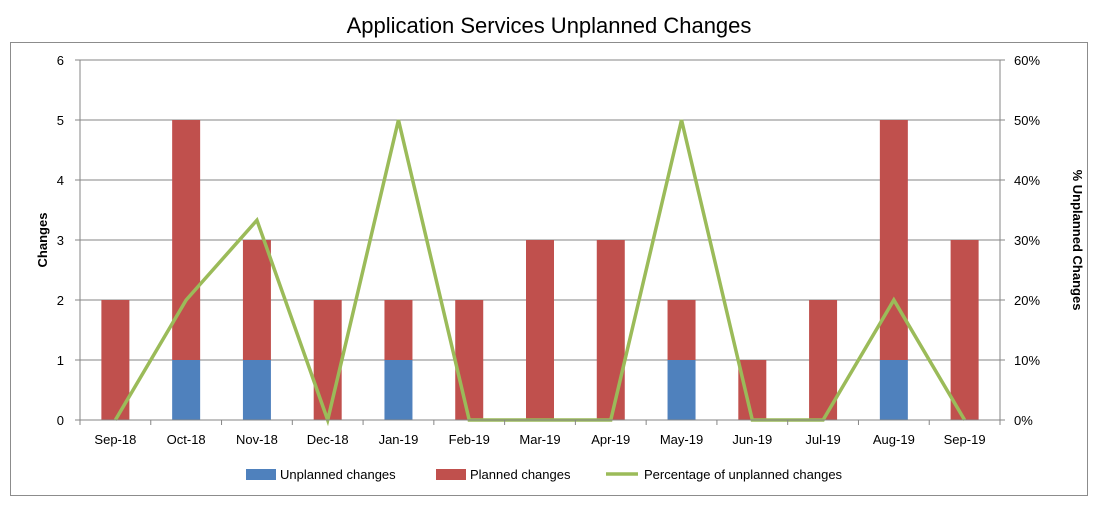  Describe the element at coordinates (610, 439) in the screenshot. I see `x-tick-label: Apr-19` at that location.